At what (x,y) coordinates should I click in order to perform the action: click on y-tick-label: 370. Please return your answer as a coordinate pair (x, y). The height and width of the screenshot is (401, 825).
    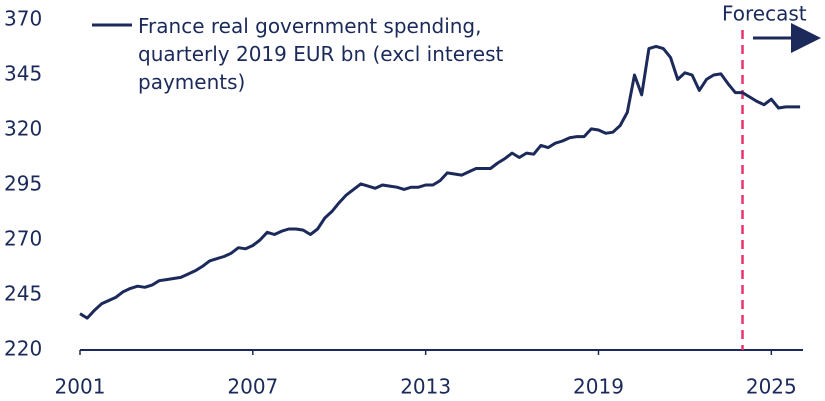
    Looking at the image, I should click on (23, 19).